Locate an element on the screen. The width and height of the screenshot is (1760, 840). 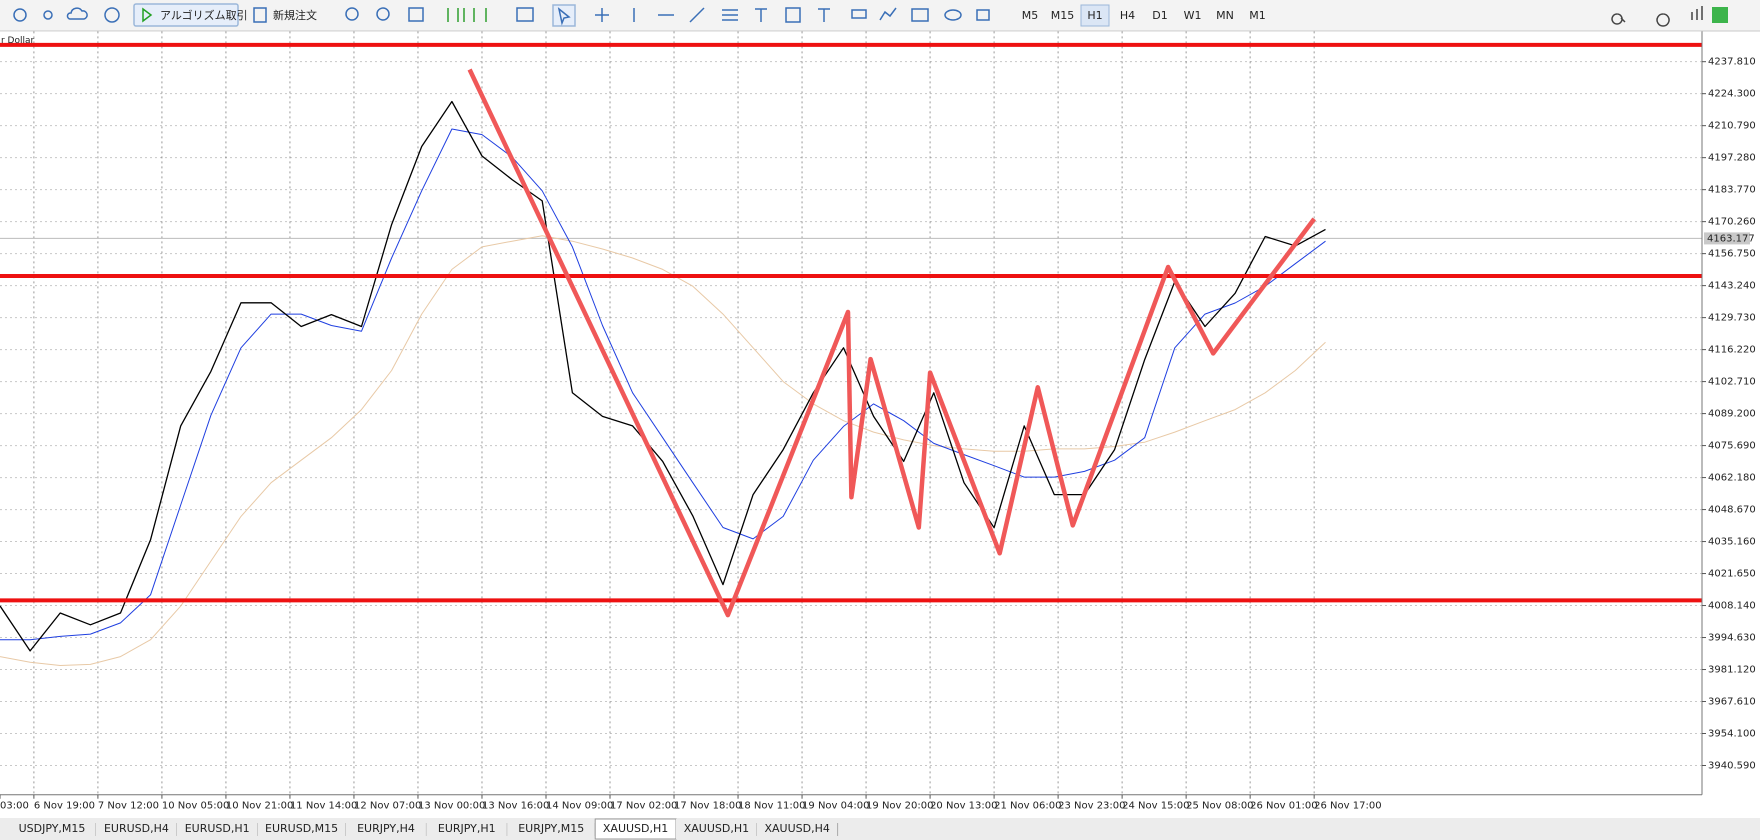
toolbar-labels: アルゴリズム取引 新規注文 M5 M15 H1 H4 D1 W1 MN M1 is located at coordinates (713, 15).